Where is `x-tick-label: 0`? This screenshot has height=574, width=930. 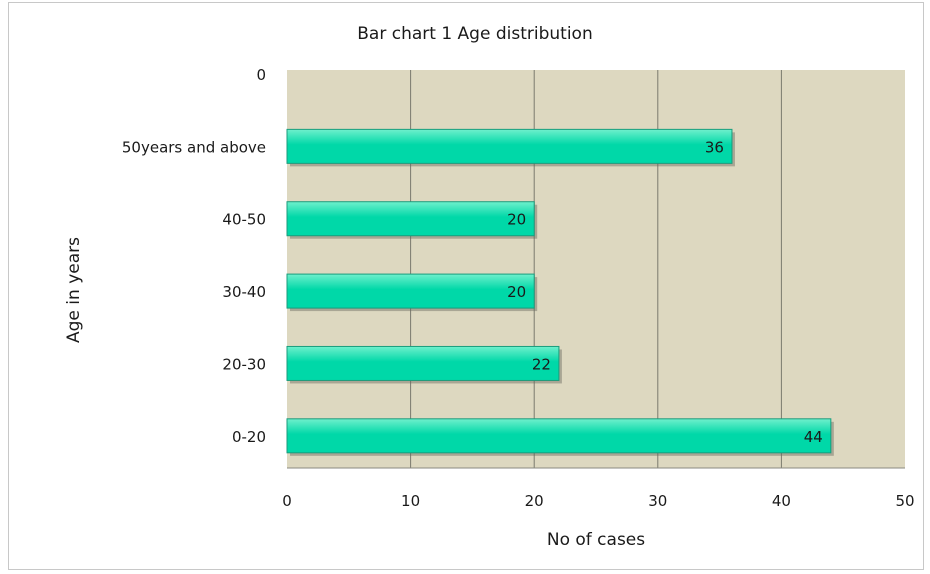 x-tick-label: 0 is located at coordinates (287, 501).